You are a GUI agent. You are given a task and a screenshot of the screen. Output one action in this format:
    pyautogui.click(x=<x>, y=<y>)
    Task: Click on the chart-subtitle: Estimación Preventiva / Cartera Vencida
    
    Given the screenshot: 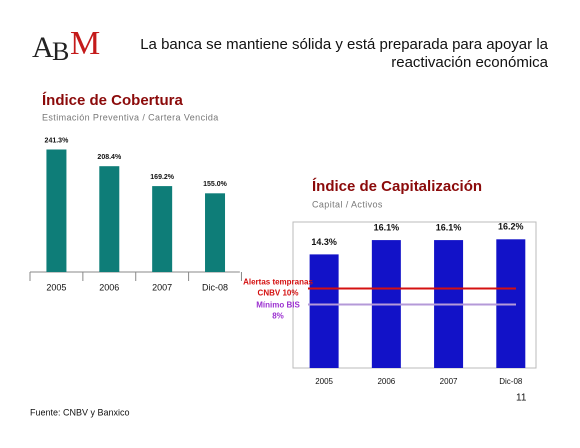 What is the action you would take?
    pyautogui.click(x=130, y=117)
    